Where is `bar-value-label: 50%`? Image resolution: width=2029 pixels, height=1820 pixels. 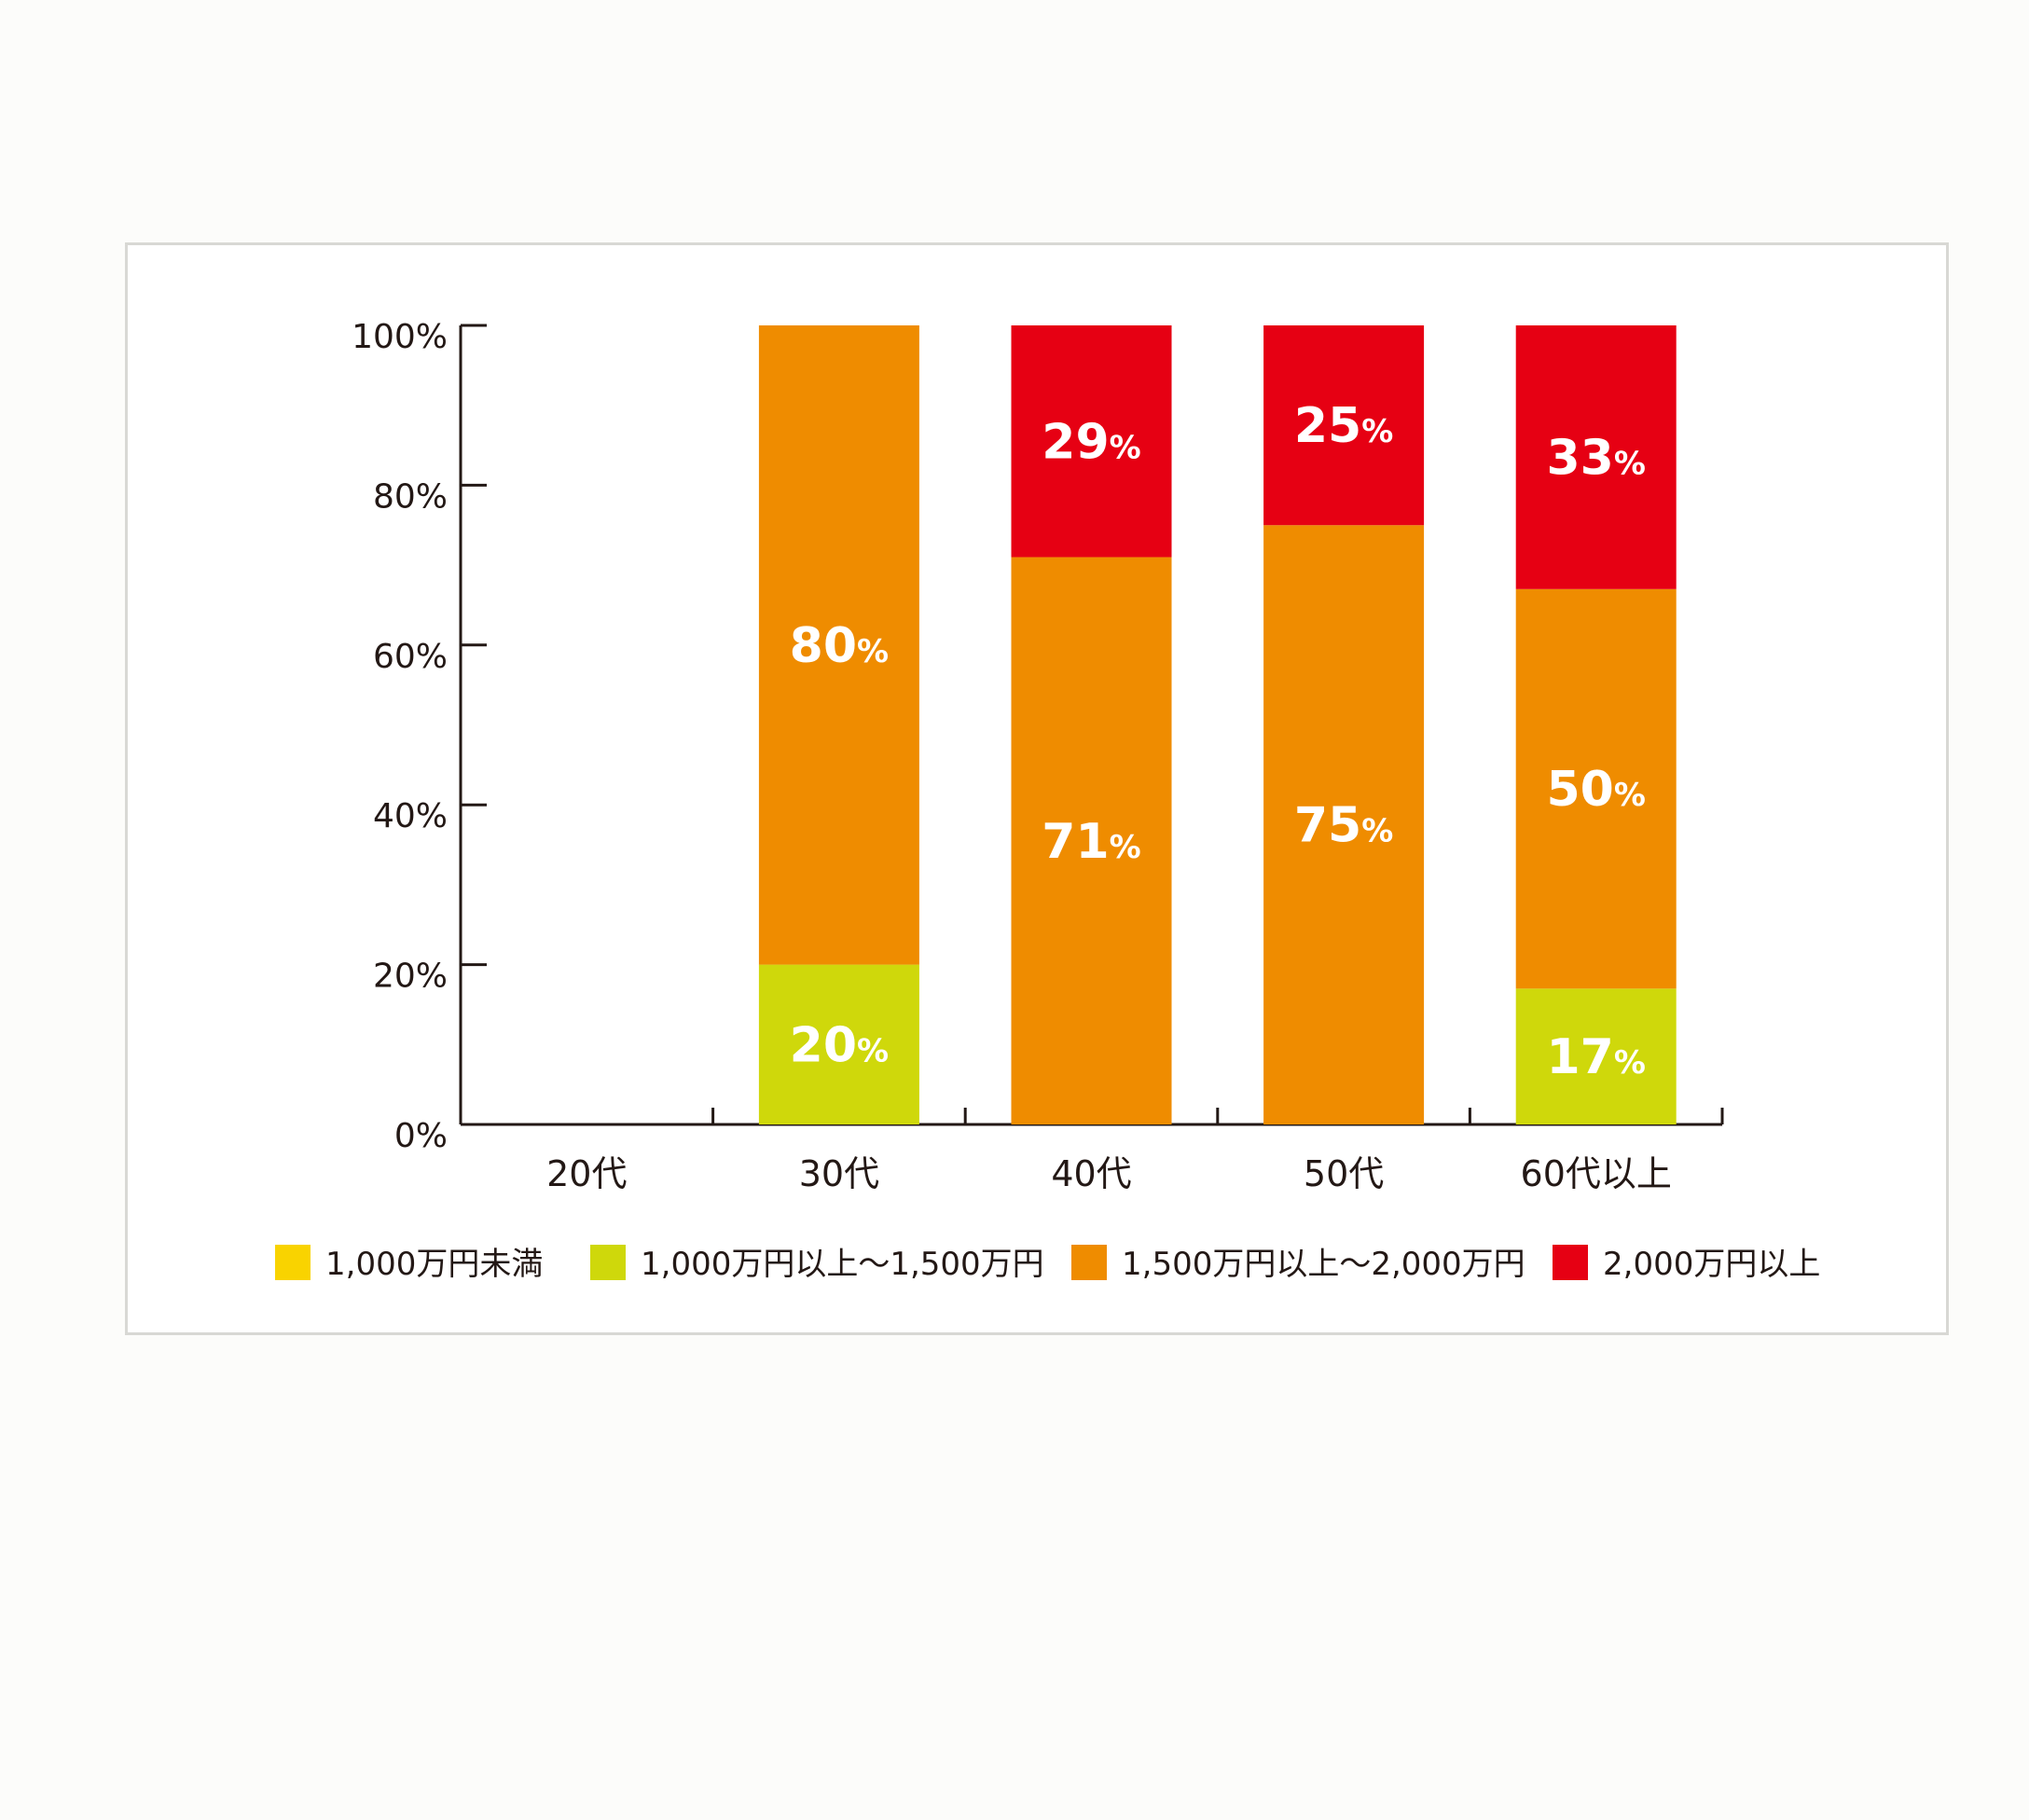
bar-value-label: 50% is located at coordinates (1595, 790).